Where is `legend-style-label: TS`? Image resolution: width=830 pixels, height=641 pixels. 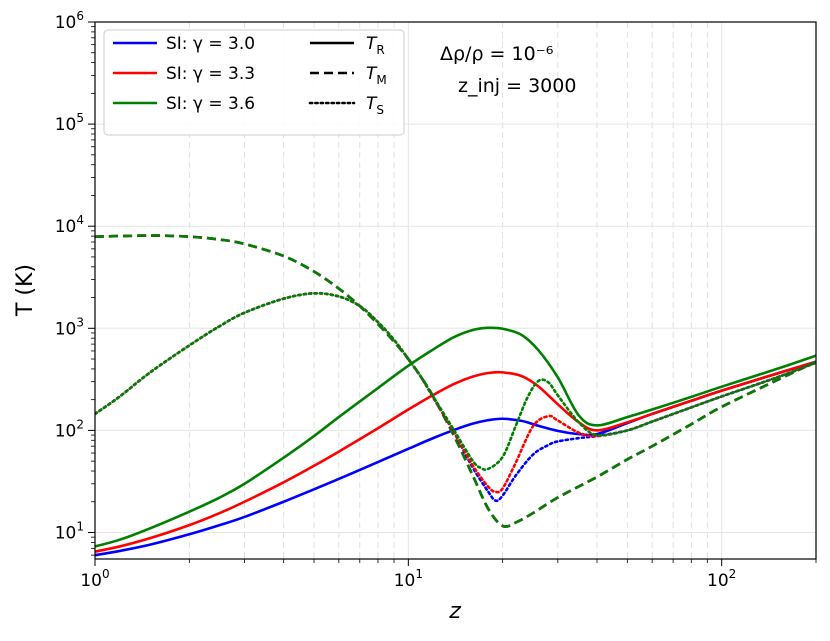
legend-style-label: TS is located at coordinates (375, 105).